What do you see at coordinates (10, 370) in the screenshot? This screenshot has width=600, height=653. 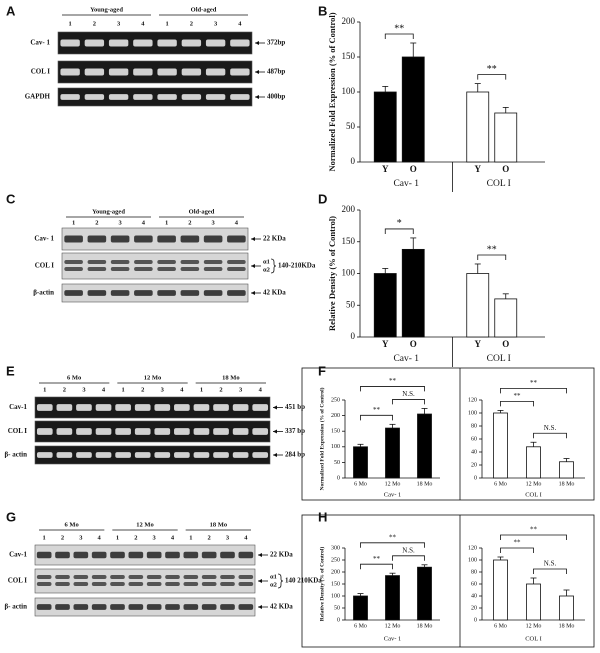 I see `panel-label: E` at bounding box center [10, 370].